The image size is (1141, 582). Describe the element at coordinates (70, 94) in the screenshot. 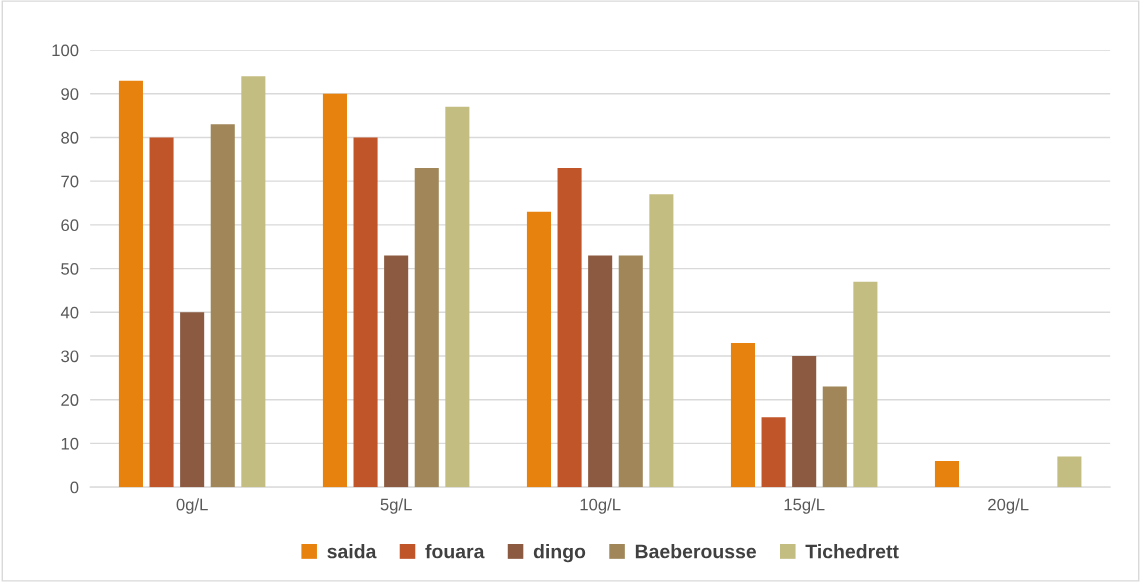

I see `y-tick-label: 90` at that location.